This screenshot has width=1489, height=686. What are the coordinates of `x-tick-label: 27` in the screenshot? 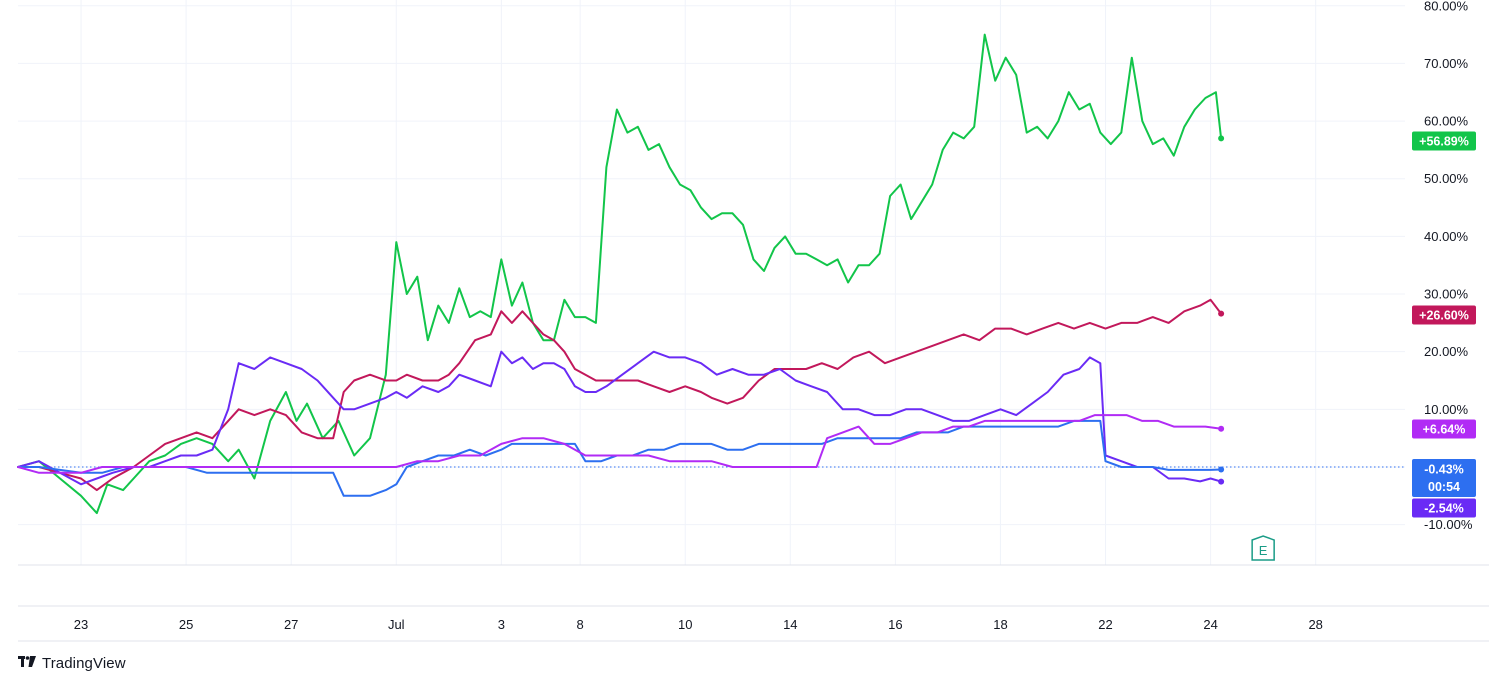 It's located at (291, 624).